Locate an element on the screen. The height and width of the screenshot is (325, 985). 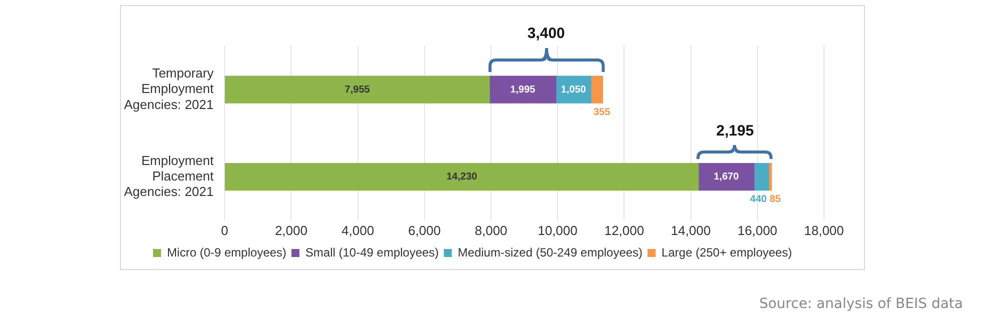
source-note: Source: analysis of BEIS data is located at coordinates (861, 304).